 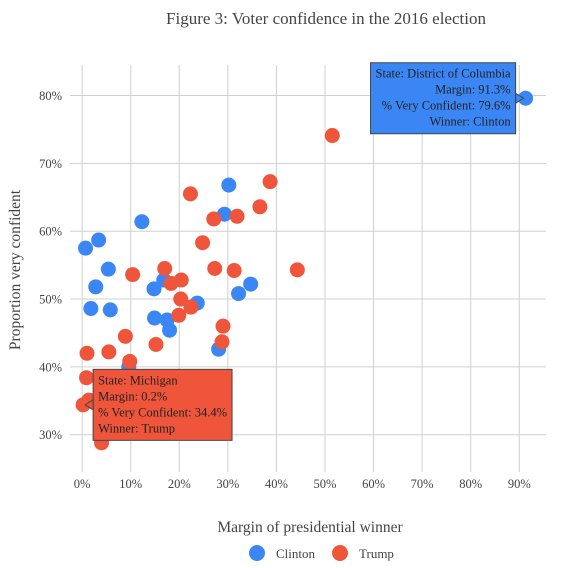 What do you see at coordinates (519, 484) in the screenshot?
I see `x-tick-label: 90%` at bounding box center [519, 484].